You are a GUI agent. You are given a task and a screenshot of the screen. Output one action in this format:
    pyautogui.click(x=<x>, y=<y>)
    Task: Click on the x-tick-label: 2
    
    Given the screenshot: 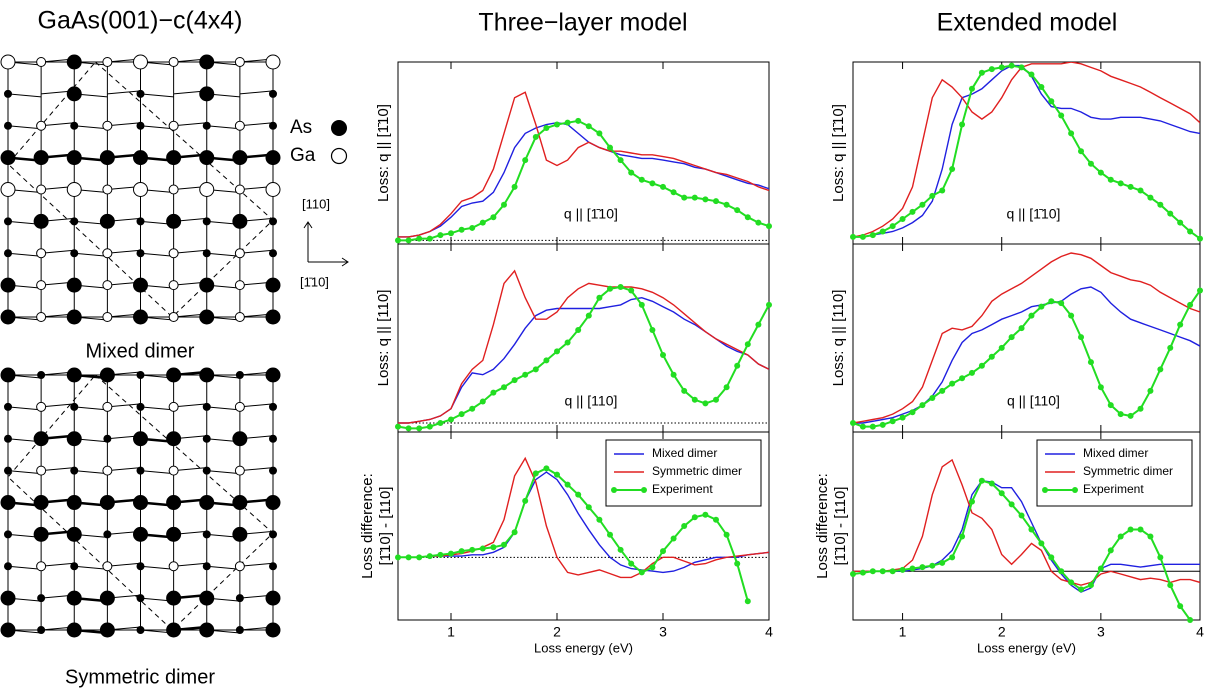 What is the action you would take?
    pyautogui.click(x=1002, y=632)
    